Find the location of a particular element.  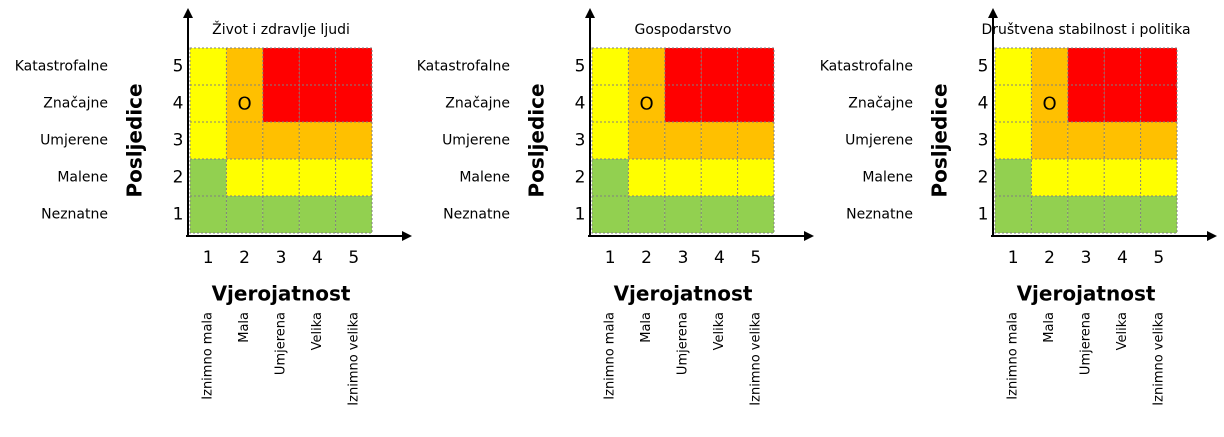

x-number: 2 is located at coordinates (1049, 258).